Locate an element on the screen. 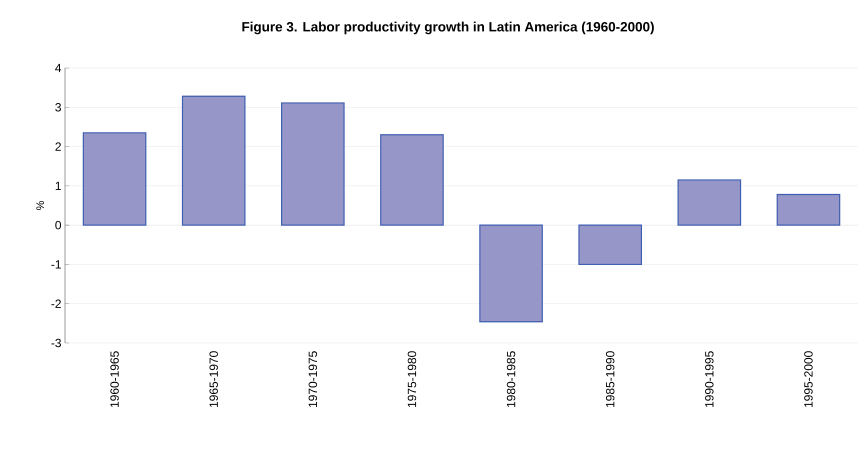 This screenshot has width=864, height=456. y-tick-label: -1 is located at coordinates (56, 264).